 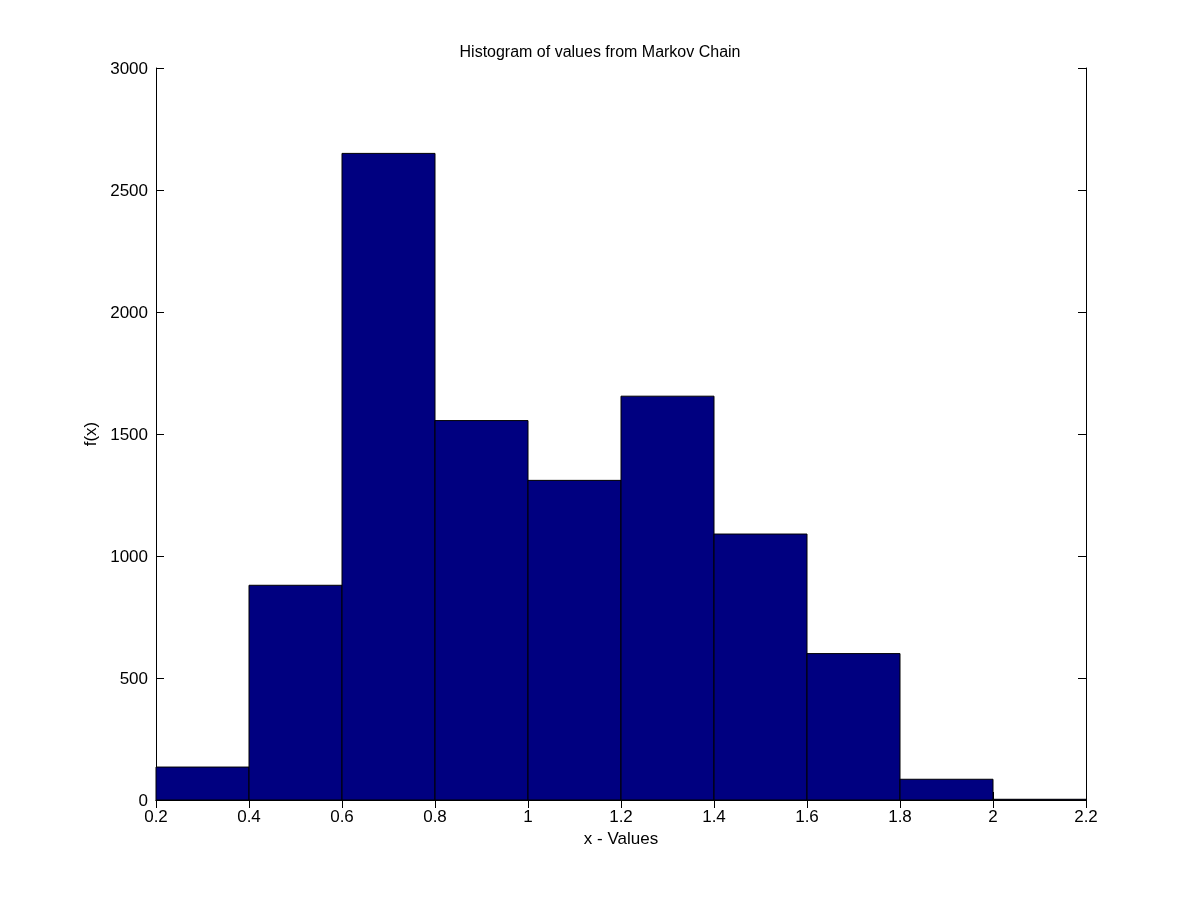 What do you see at coordinates (807, 816) in the screenshot?
I see `x-tick-label: 1.6` at bounding box center [807, 816].